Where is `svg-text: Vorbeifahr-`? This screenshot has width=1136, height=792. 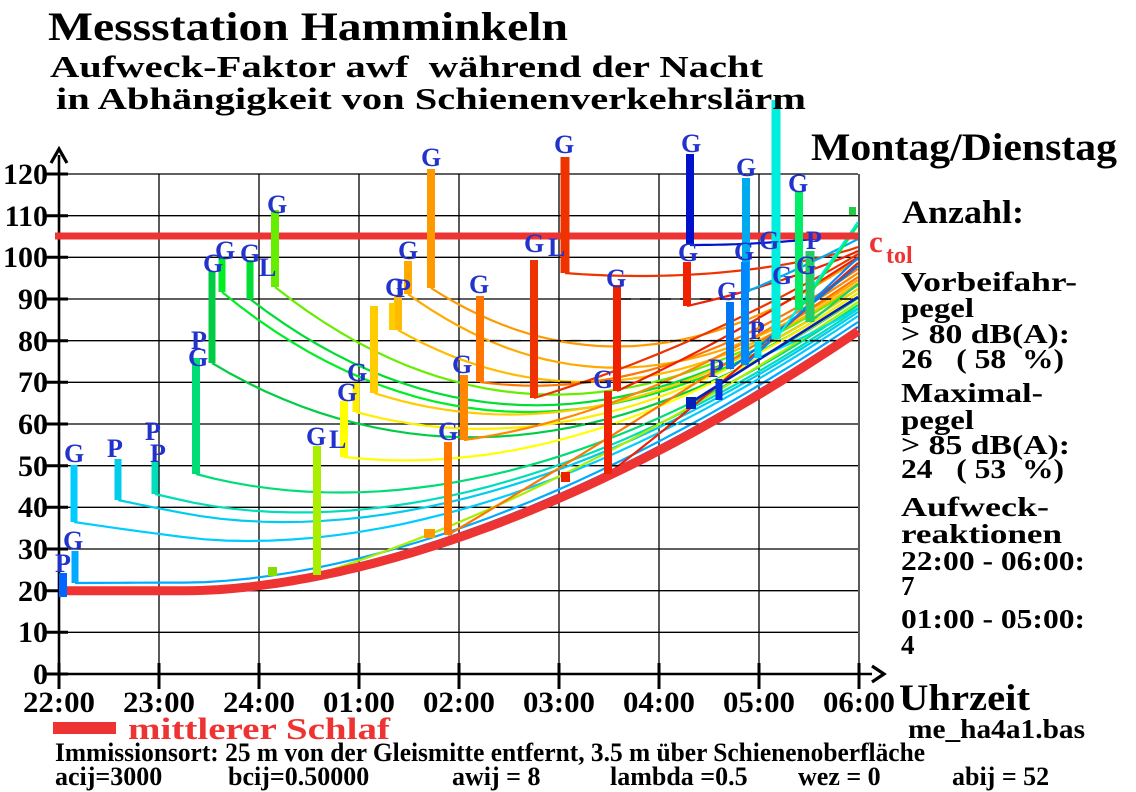
svg-text: Vorbeifahr- is located at coordinates (989, 282).